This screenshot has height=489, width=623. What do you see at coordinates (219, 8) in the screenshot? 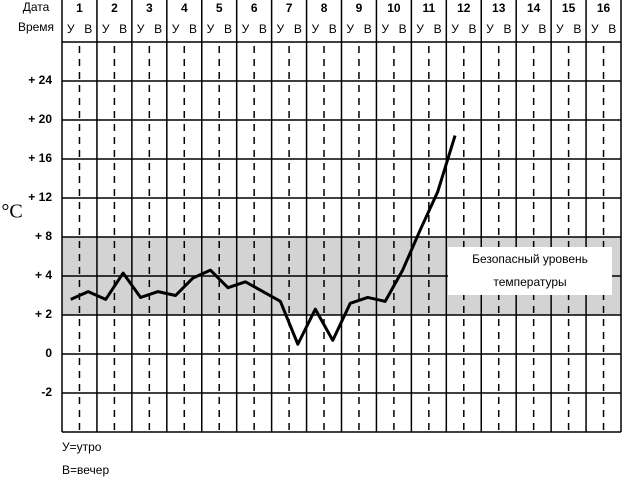
I see `day-label: 5` at bounding box center [219, 8].